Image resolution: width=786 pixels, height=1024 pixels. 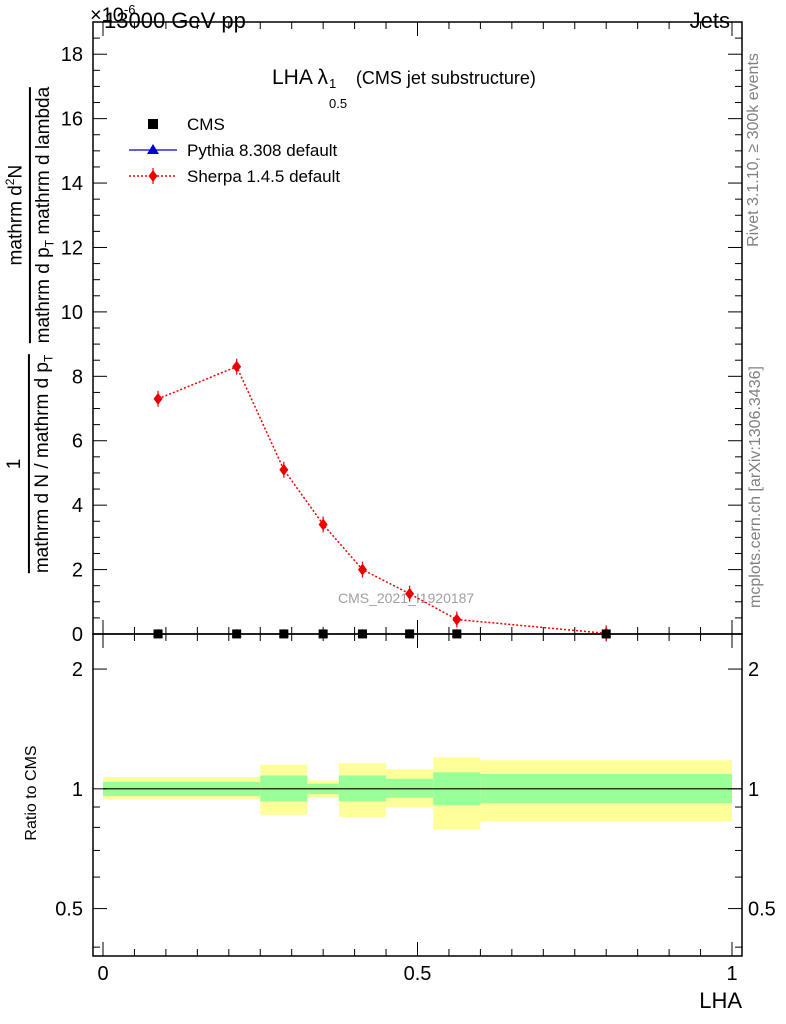 I want to click on y-multiplier: ×10⁻⁶, so click(x=113, y=15).